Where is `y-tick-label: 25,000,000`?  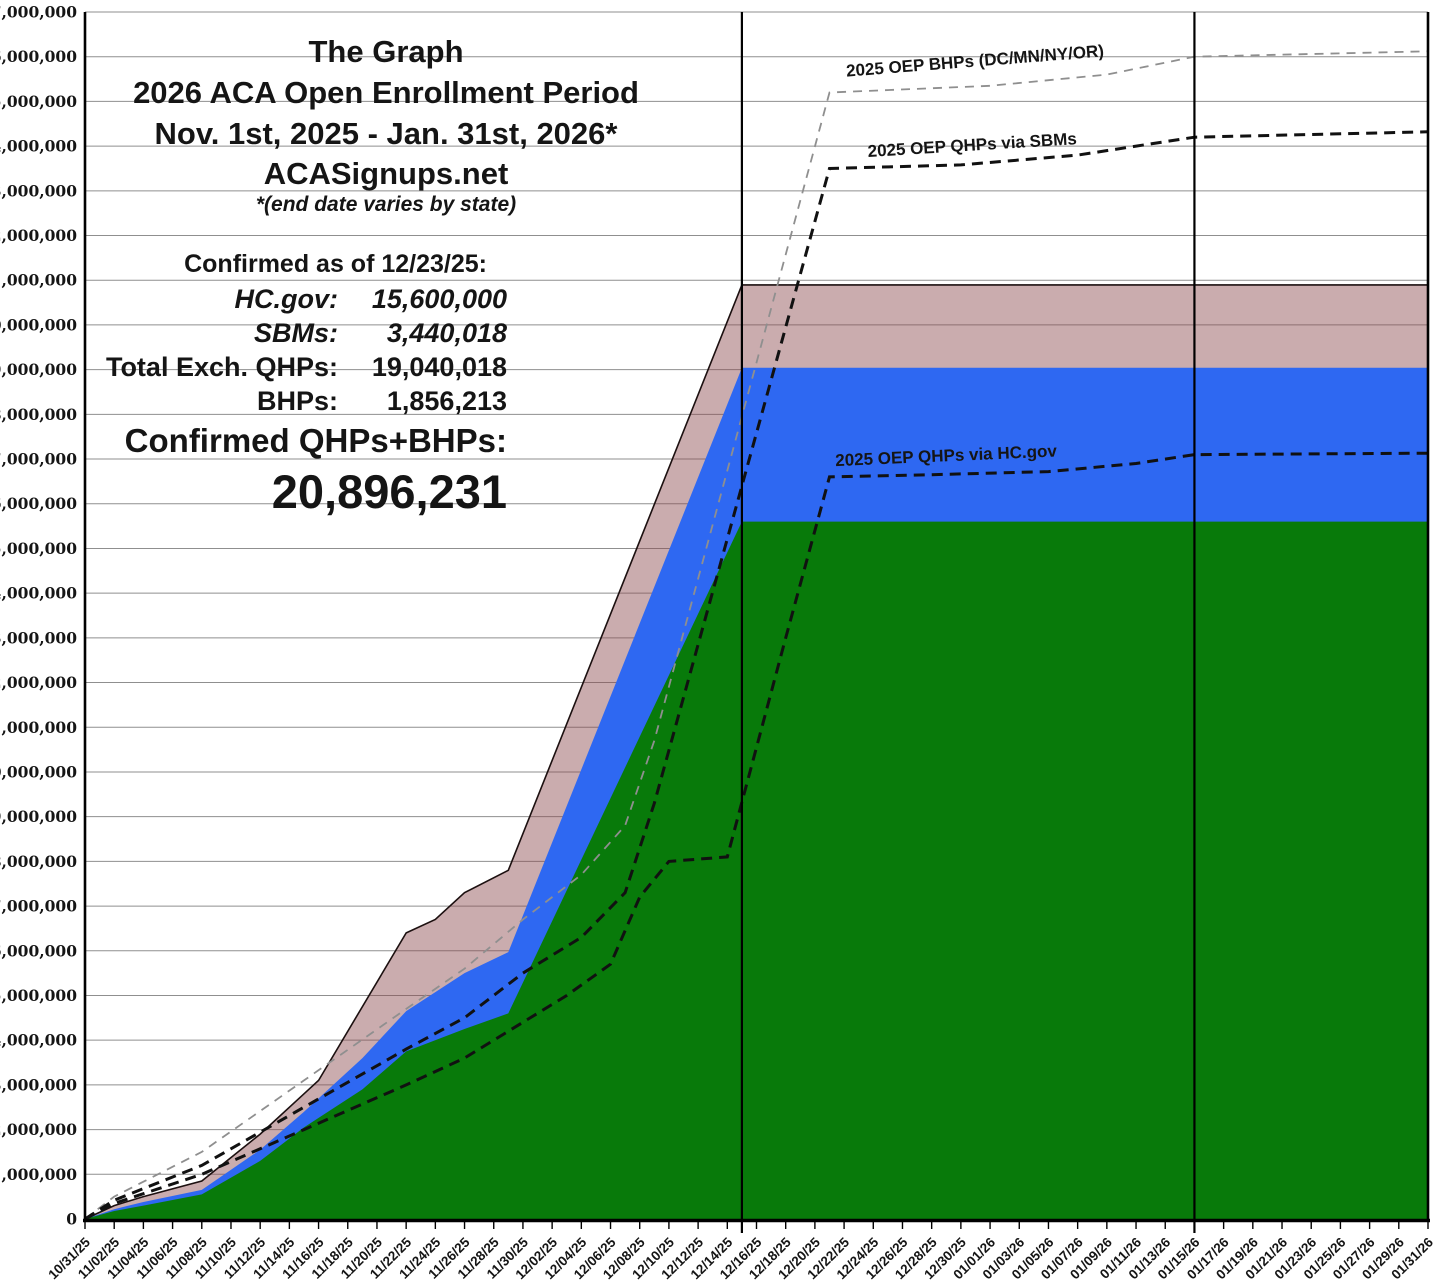
y-tick-label: 25,000,000 is located at coordinates (38, 101).